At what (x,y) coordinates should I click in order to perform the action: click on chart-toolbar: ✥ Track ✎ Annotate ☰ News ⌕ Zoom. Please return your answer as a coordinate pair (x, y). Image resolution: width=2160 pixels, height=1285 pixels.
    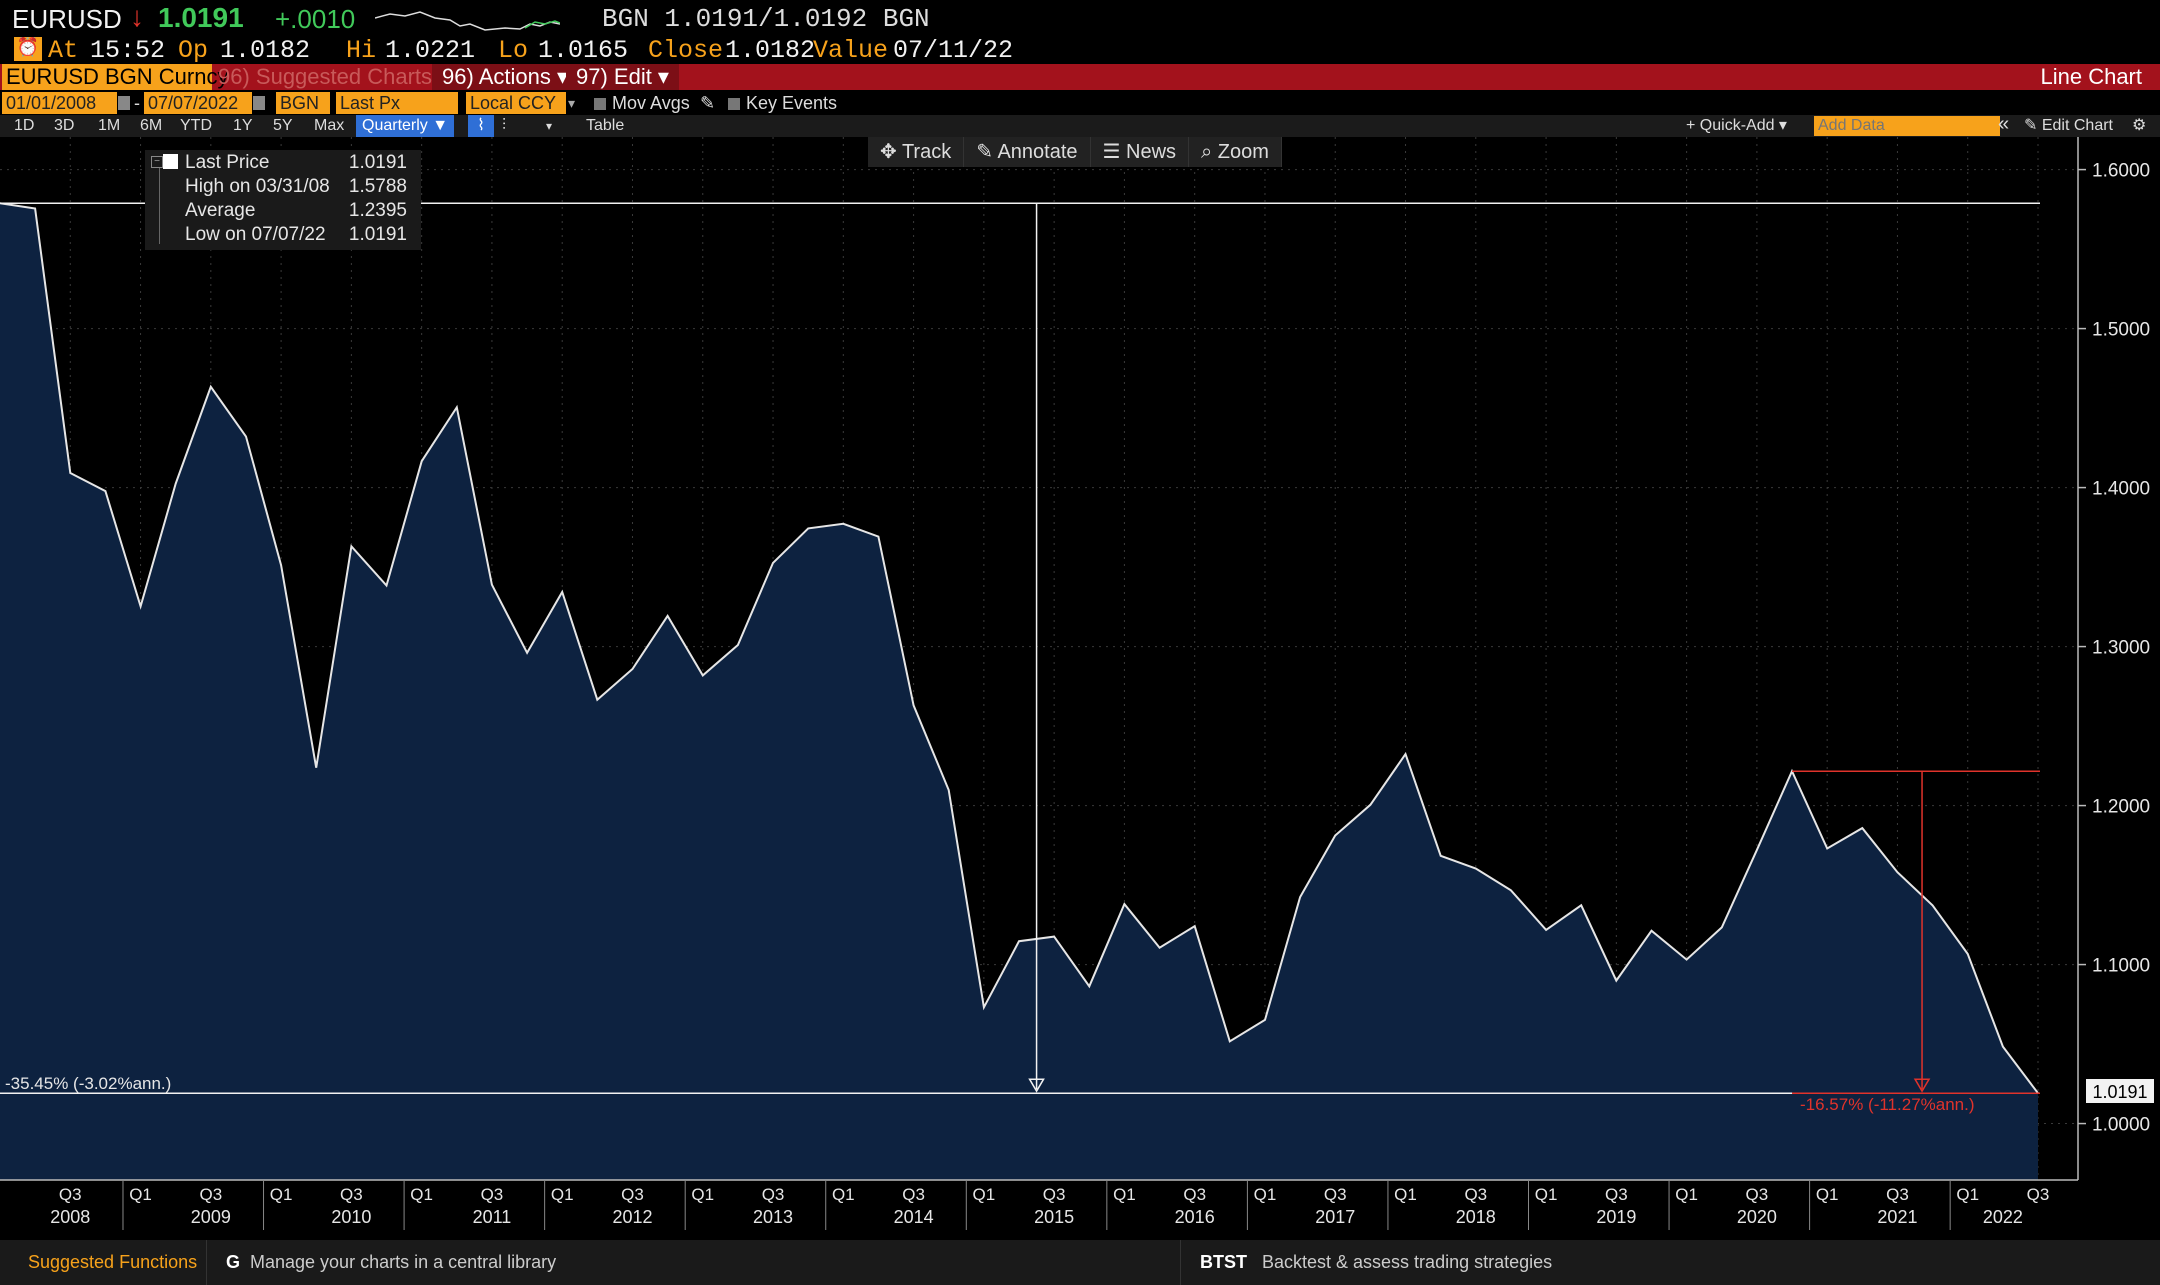
    Looking at the image, I should click on (1075, 152).